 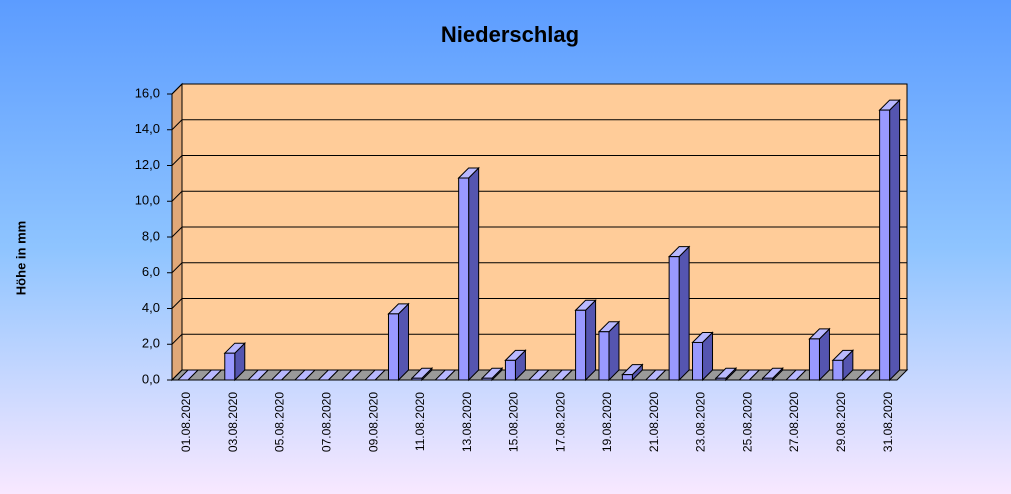 I want to click on x-tick-label: 27.08.2020, so click(x=794, y=422).